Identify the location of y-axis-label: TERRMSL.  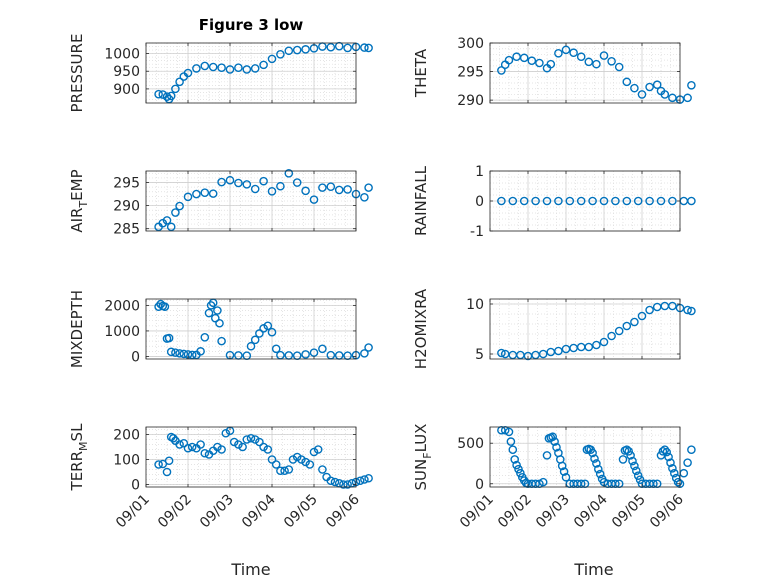
(79, 457).